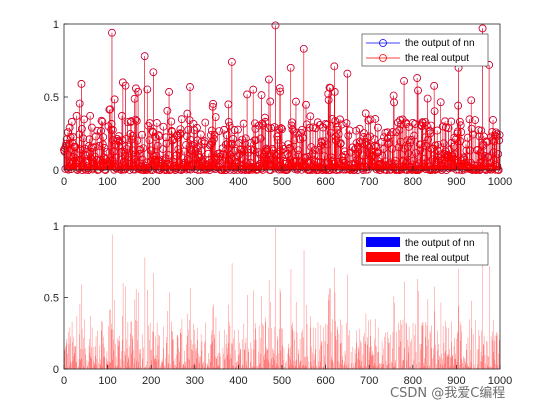  I want to click on top-xtick-label: 500, so click(282, 182).